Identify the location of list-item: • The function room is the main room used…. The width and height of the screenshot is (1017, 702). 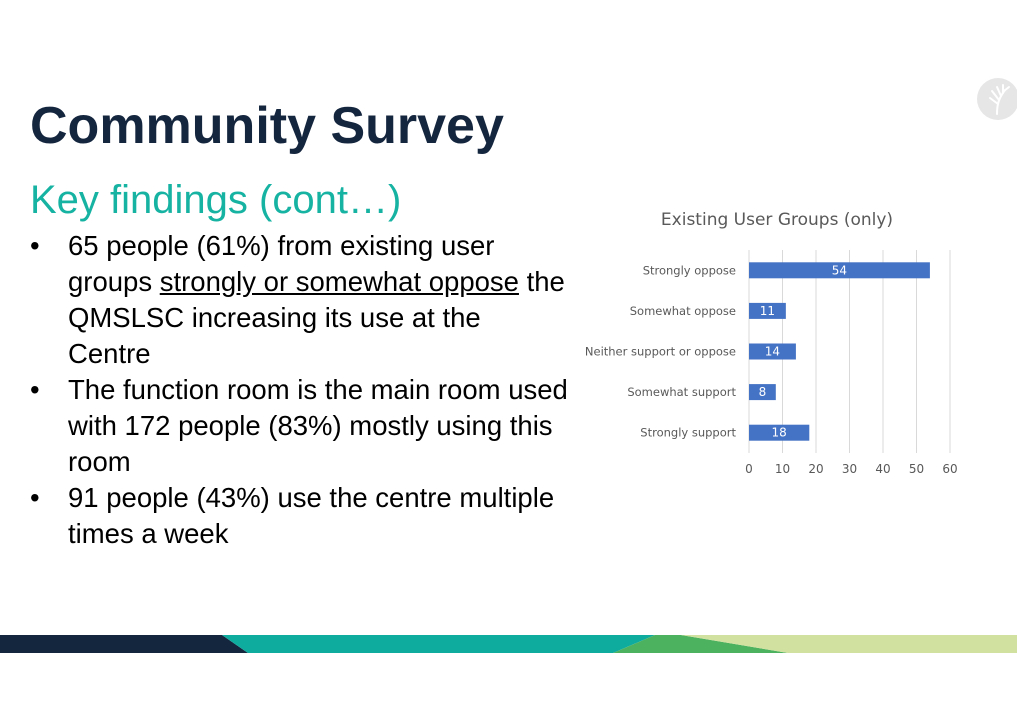
(299, 425).